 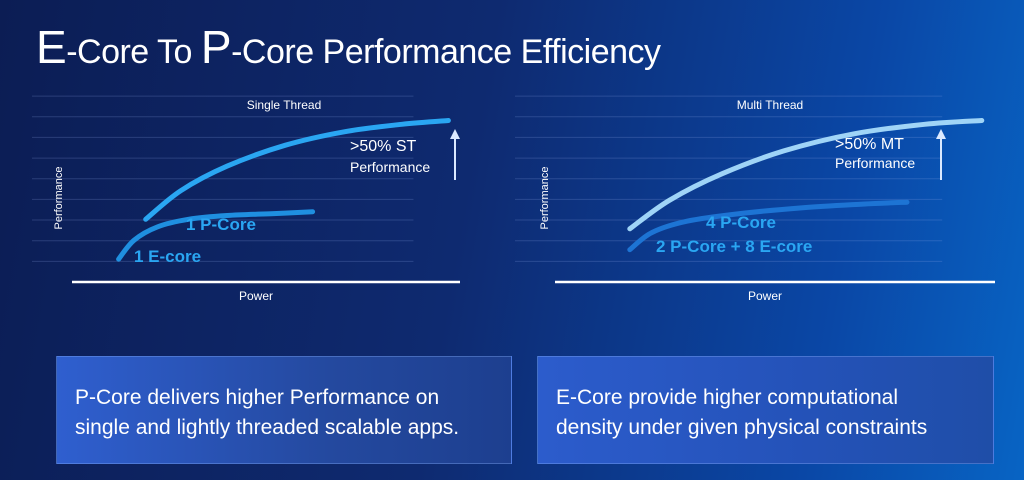 What do you see at coordinates (257, 397) in the screenshot?
I see `p-core-summary-line-1: P-Core delivers higher Performance on` at bounding box center [257, 397].